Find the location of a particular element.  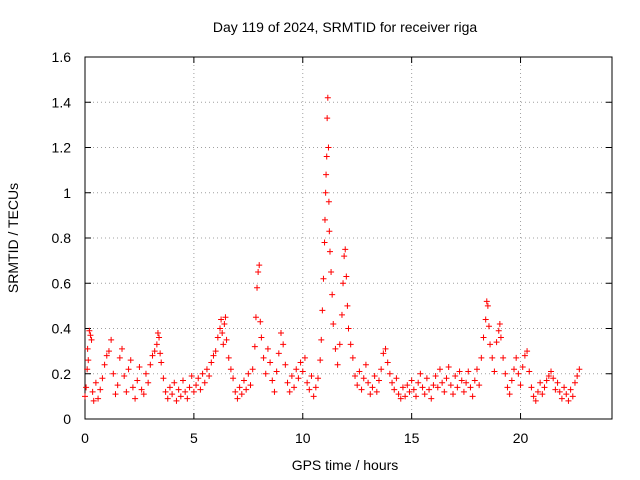

x-tick-label: 10 is located at coordinates (303, 438).